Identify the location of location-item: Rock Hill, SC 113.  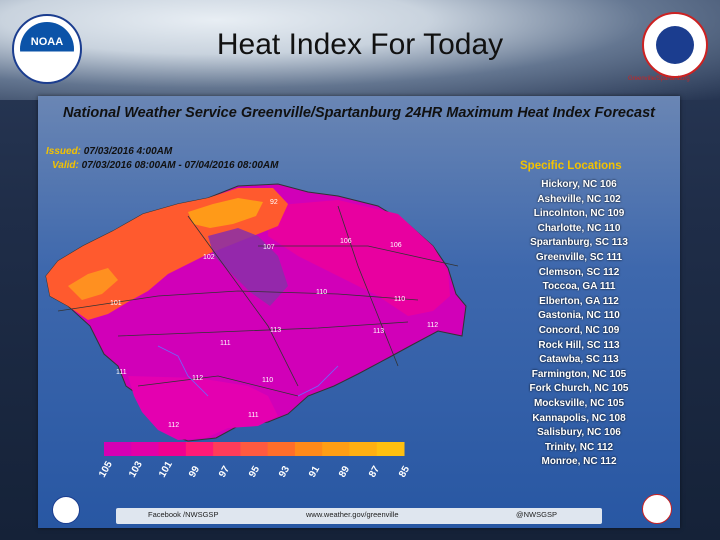
(579, 345).